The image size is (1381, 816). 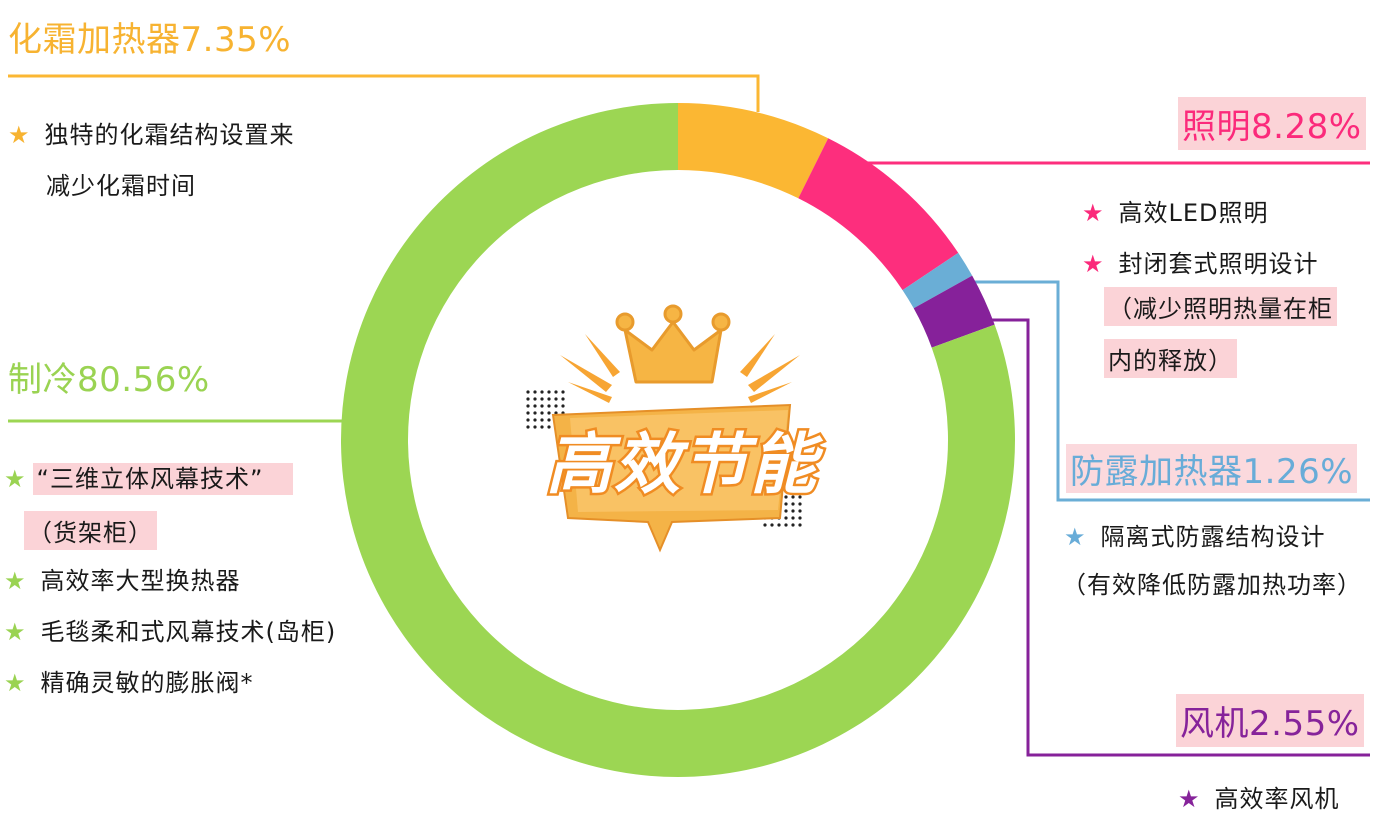 What do you see at coordinates (149, 477) in the screenshot?
I see `note-cooling-1: ★ “三维立体风幕技术”` at bounding box center [149, 477].